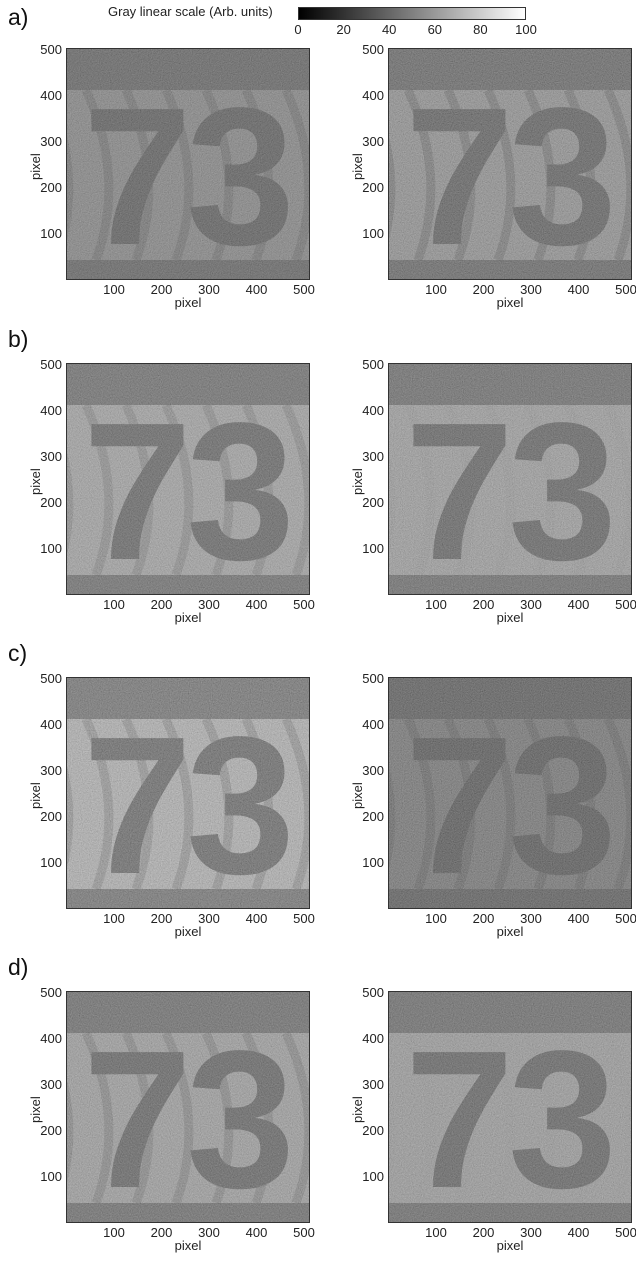 This screenshot has width=636, height=1266. I want to click on colorbar-tick: 0, so click(298, 29).